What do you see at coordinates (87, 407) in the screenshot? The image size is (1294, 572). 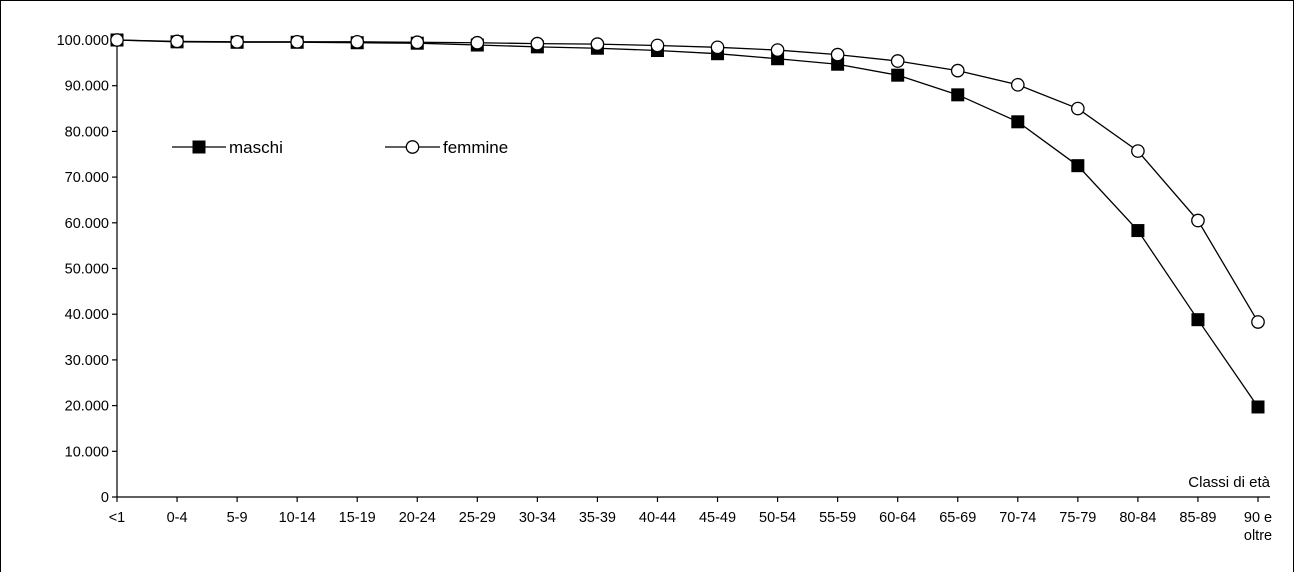 I see `y-tick-label: 20.000` at bounding box center [87, 407].